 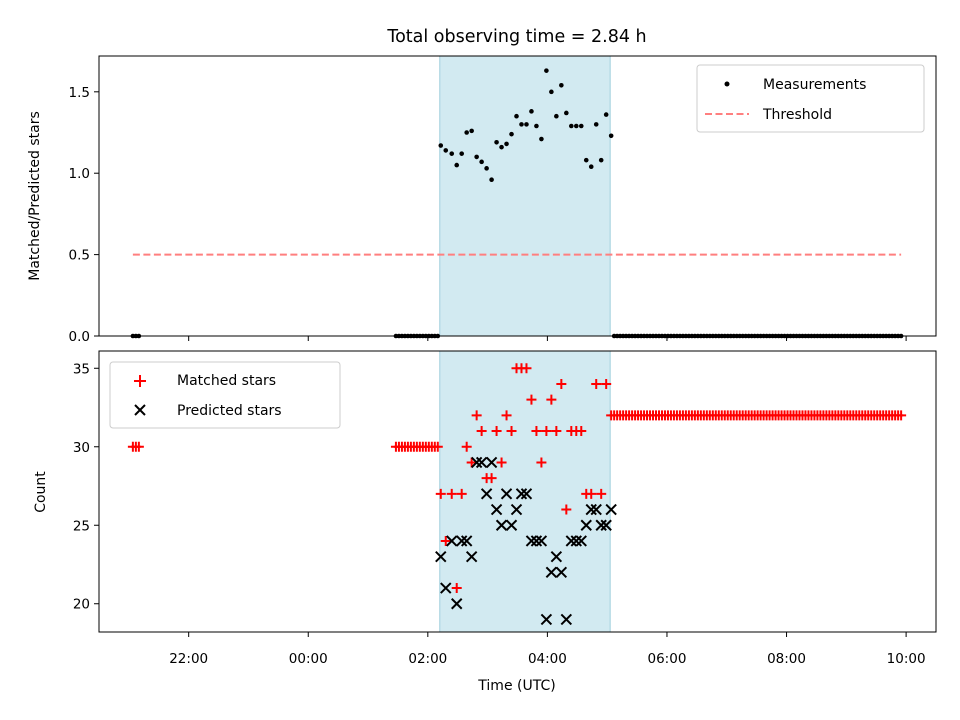 What do you see at coordinates (81, 369) in the screenshot?
I see `y-tick-label: 35` at bounding box center [81, 369].